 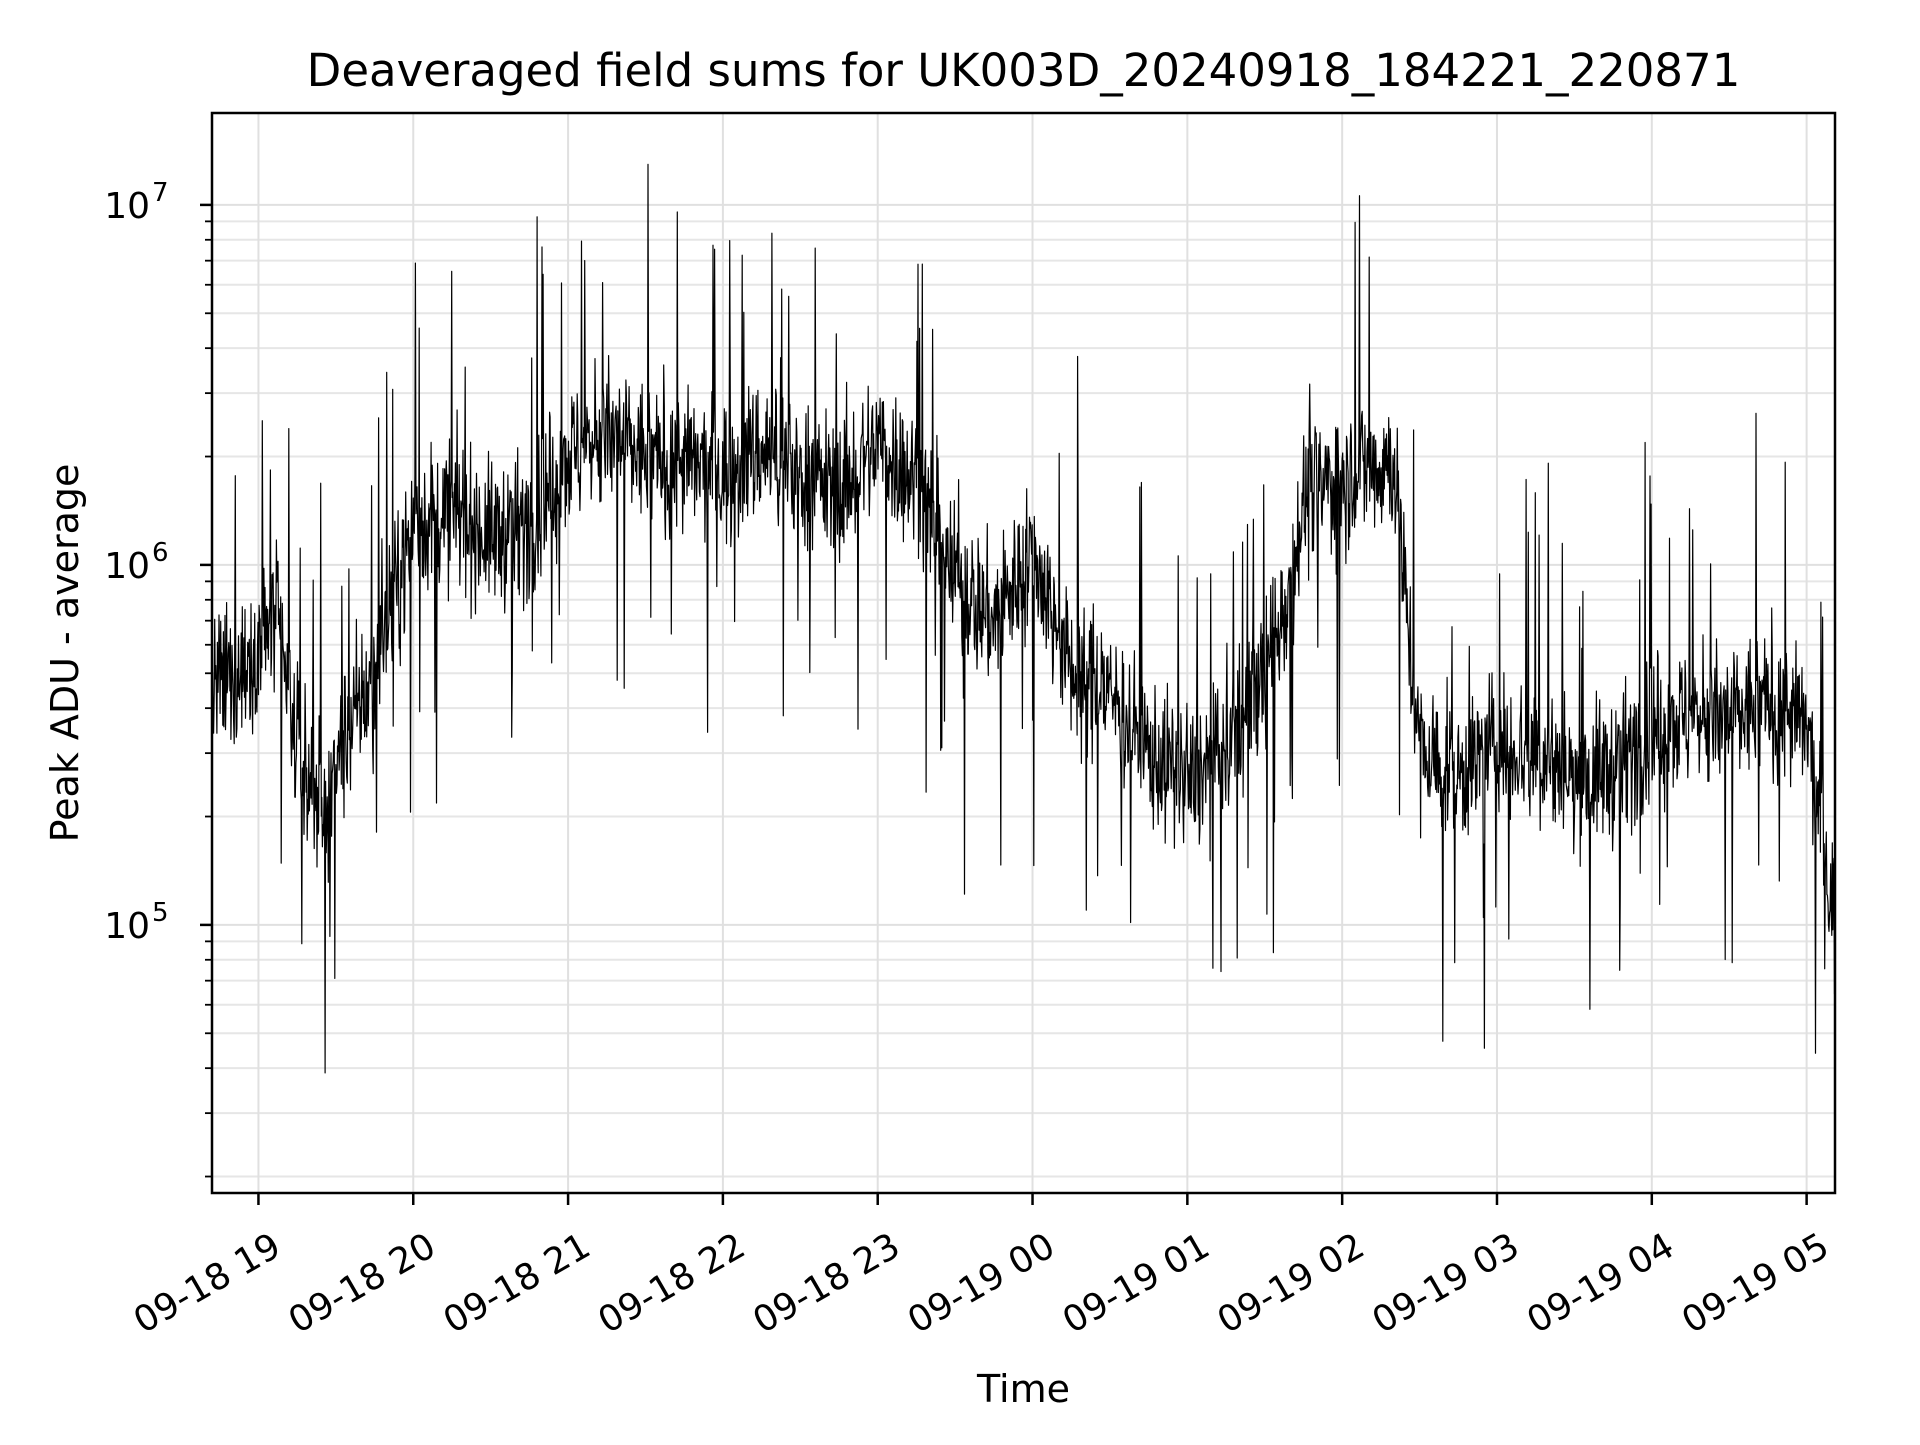 What do you see at coordinates (160, 913) in the screenshot?
I see `y-tick-exponent: 5` at bounding box center [160, 913].